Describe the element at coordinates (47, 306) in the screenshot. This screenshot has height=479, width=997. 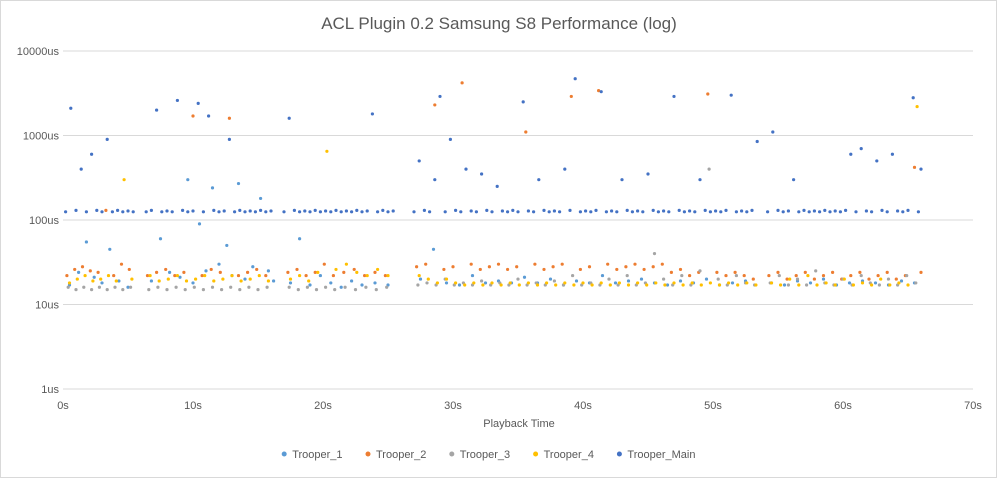
I see `y-tick-label: 10us` at that location.